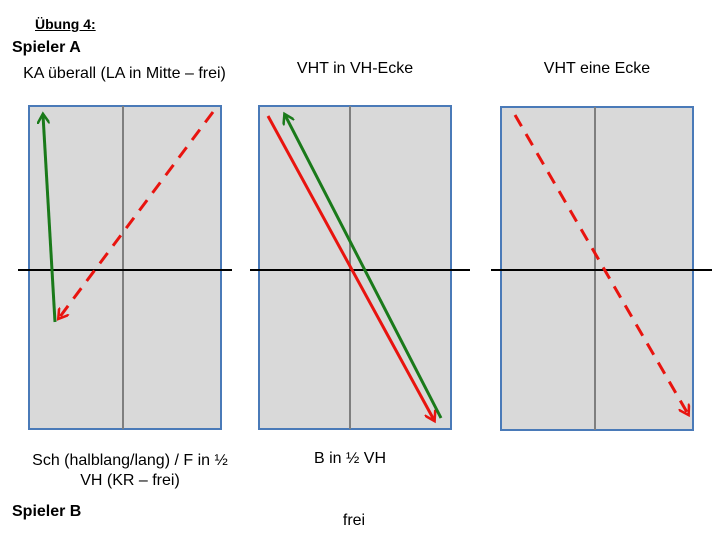  What do you see at coordinates (47, 511) in the screenshot?
I see `player-b-label: Spieler B` at bounding box center [47, 511].